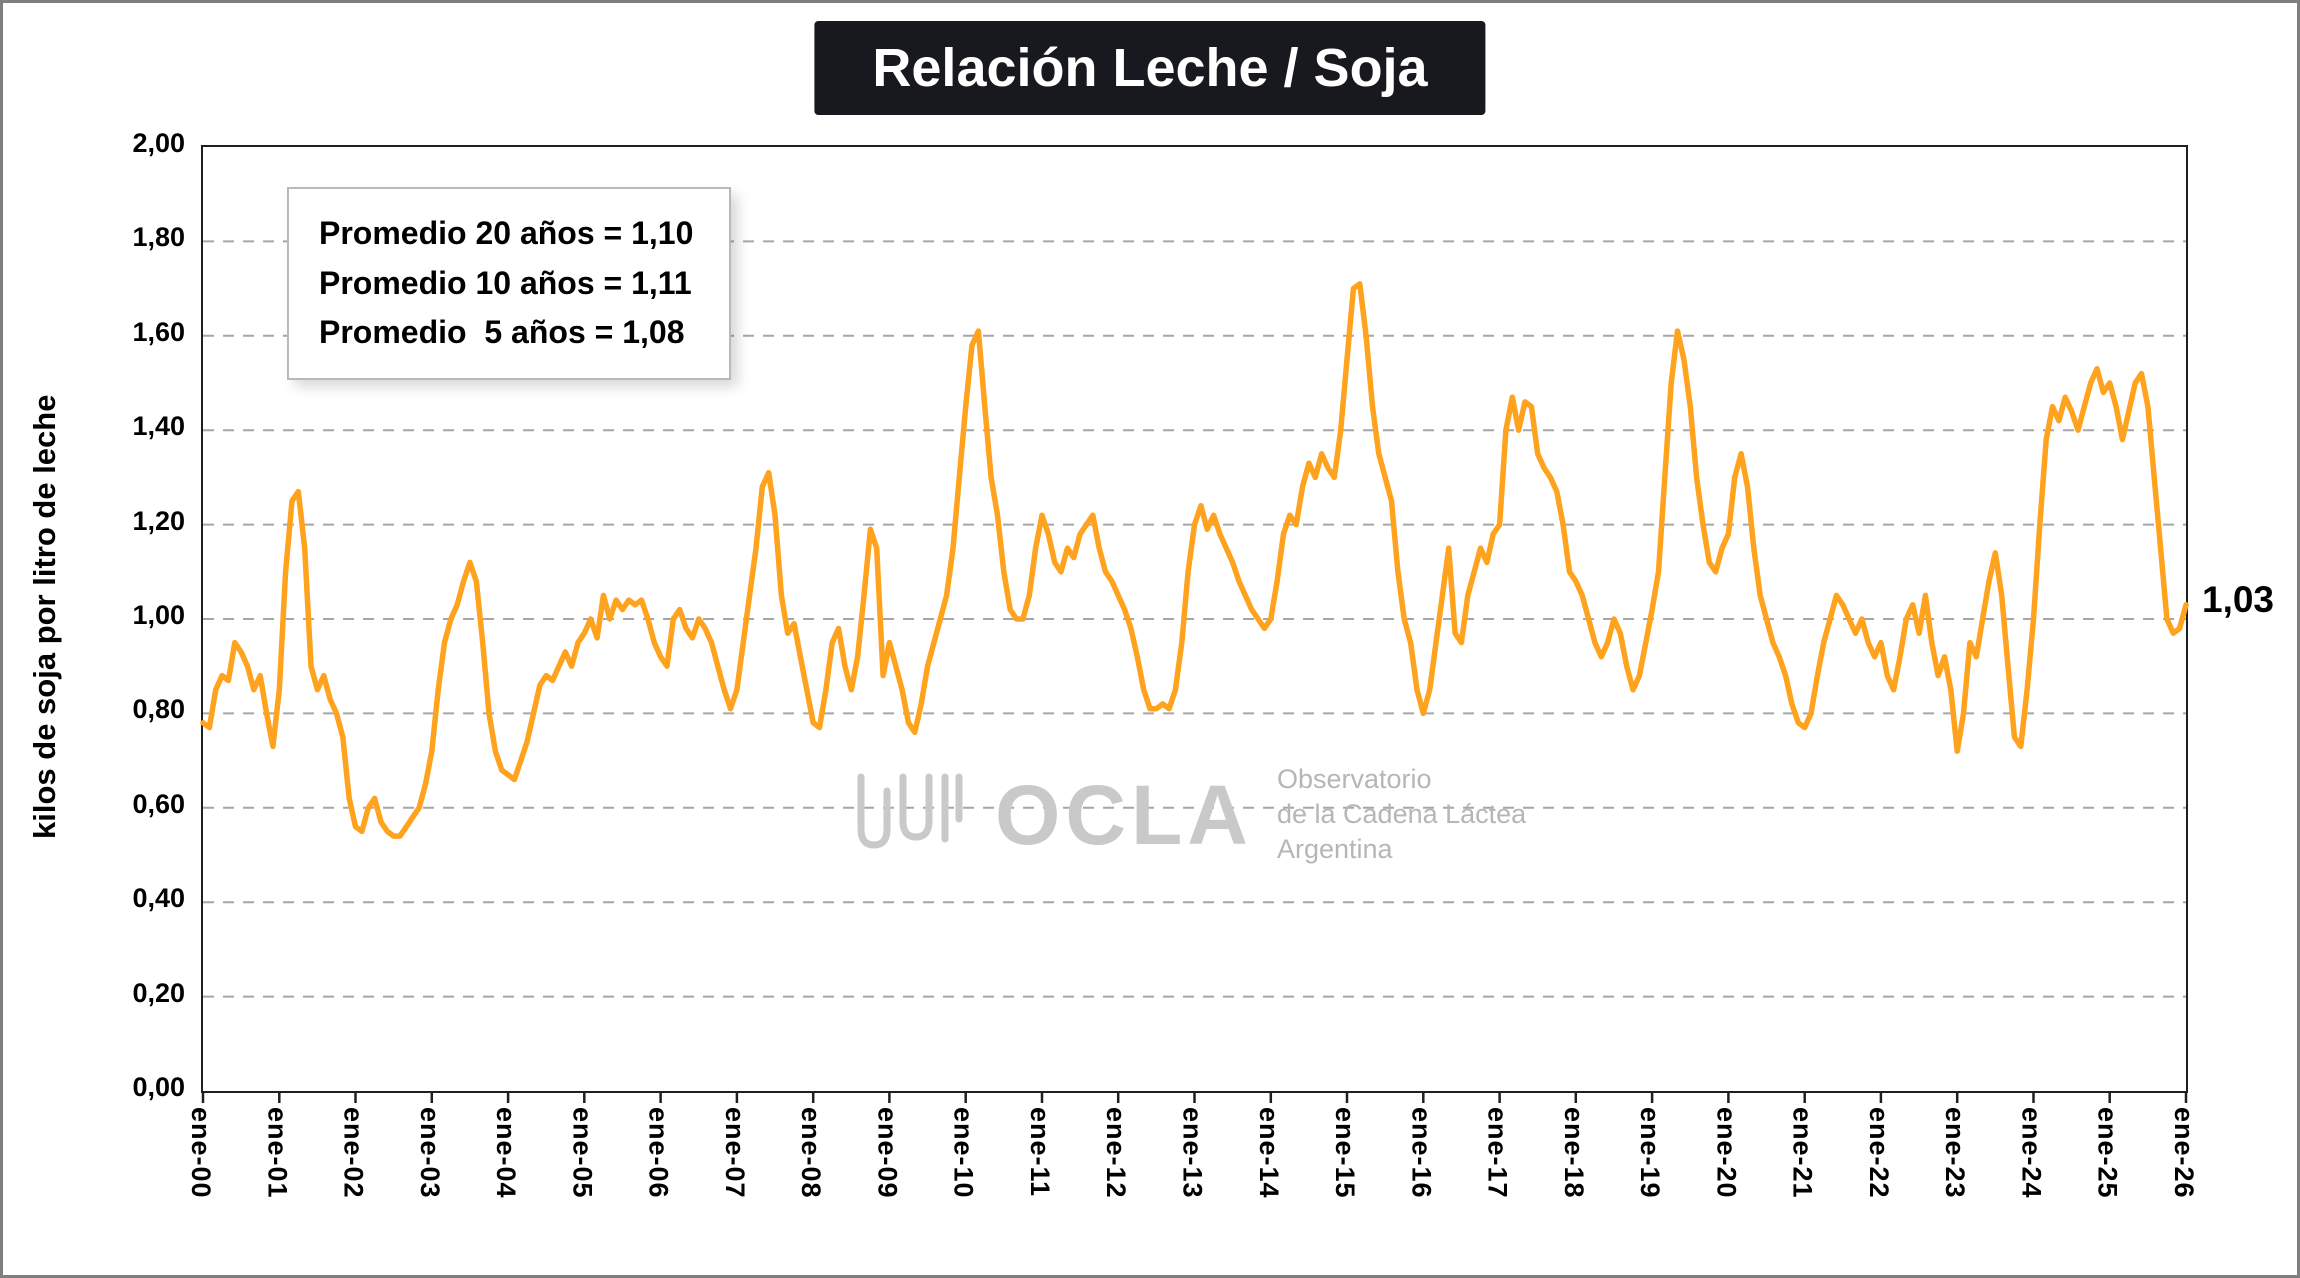  I want to click on y-tick-label: 0,00, so click(158, 1087).